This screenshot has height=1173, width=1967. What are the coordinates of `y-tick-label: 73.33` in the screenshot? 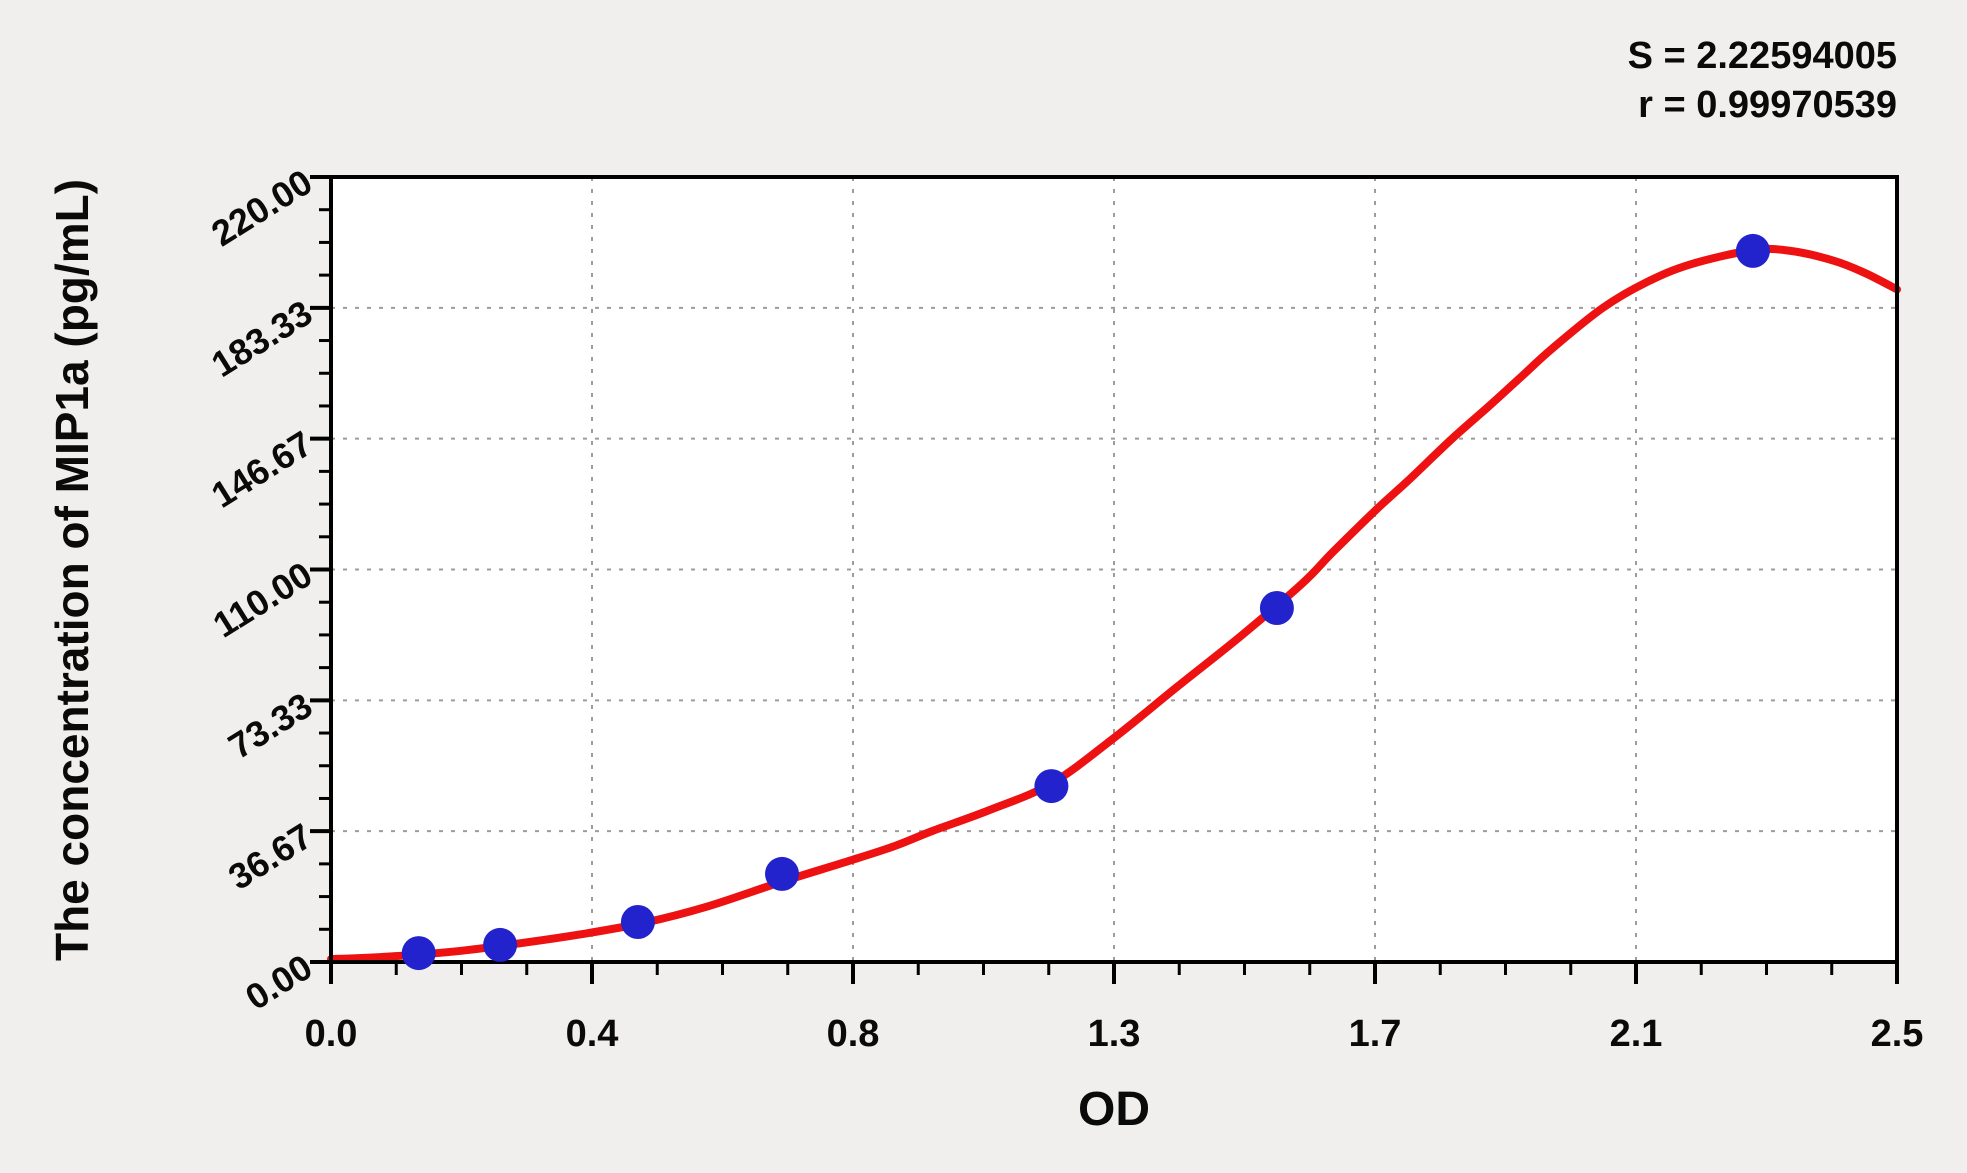 It's located at (270, 725).